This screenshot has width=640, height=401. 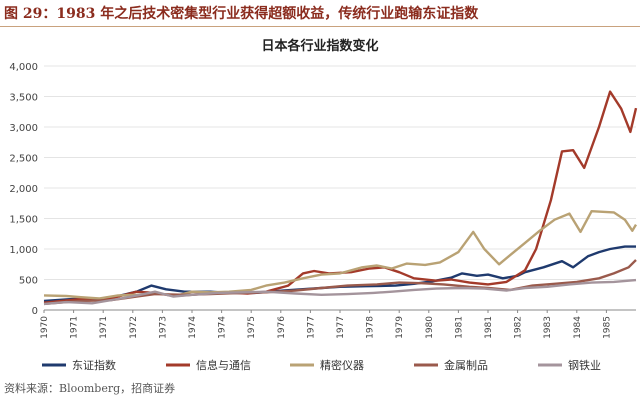 I want to click on chart-title: 日本各行业指数变化, so click(x=319, y=46).